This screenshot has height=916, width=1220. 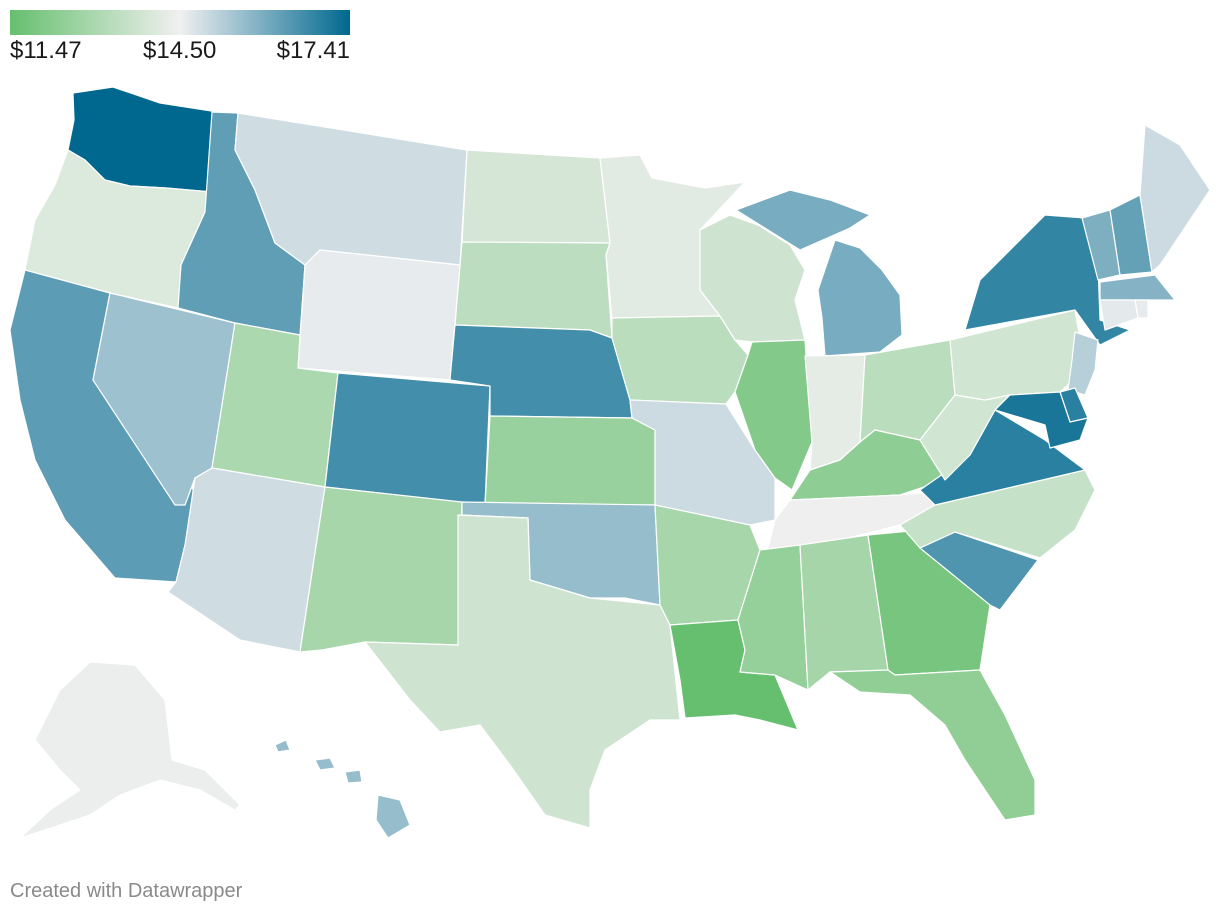 I want to click on state-SD, so click(x=533, y=290).